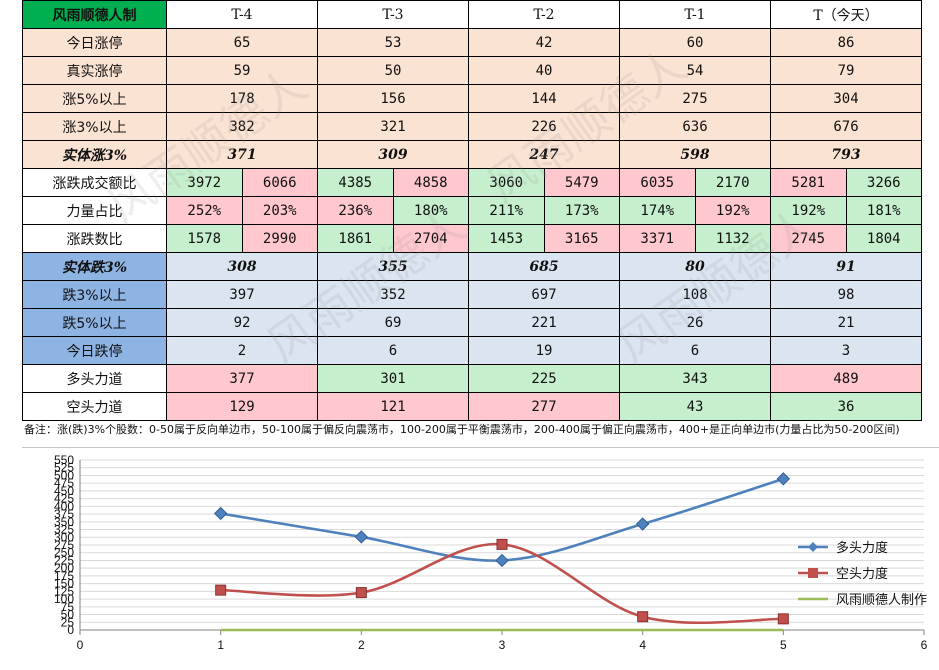 The image size is (939, 670). What do you see at coordinates (242, 14) in the screenshot?
I see `column-header: T-4` at bounding box center [242, 14].